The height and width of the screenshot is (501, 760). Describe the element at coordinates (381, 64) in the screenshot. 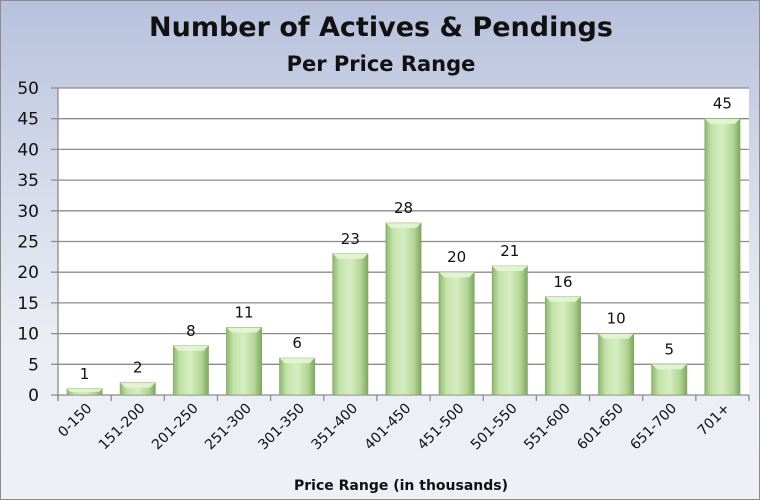

I see `chart-subtitle: Per Price Range` at that location.